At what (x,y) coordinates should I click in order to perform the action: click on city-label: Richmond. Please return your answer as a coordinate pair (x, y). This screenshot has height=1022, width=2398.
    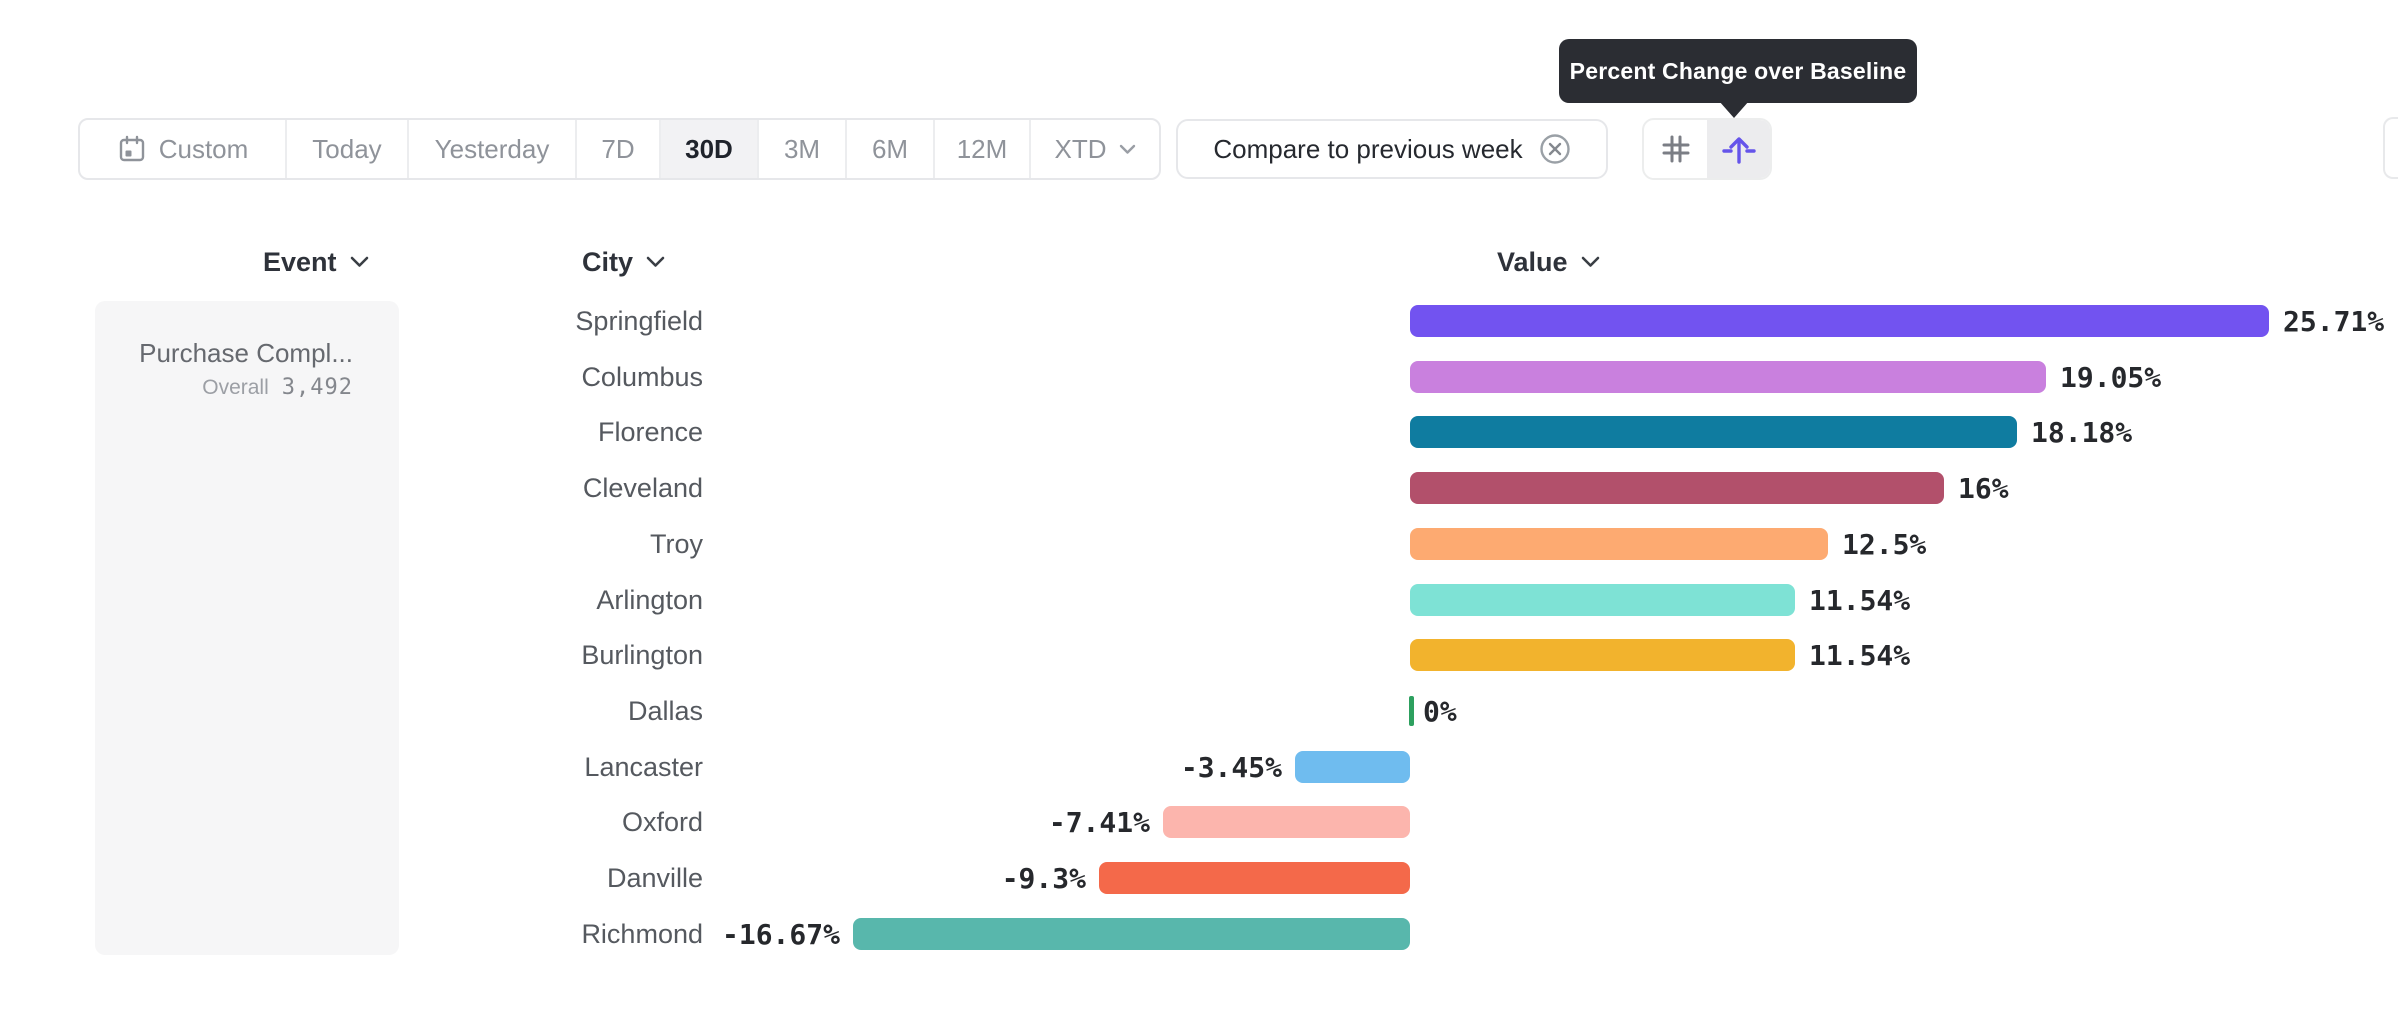
    Looking at the image, I should click on (642, 934).